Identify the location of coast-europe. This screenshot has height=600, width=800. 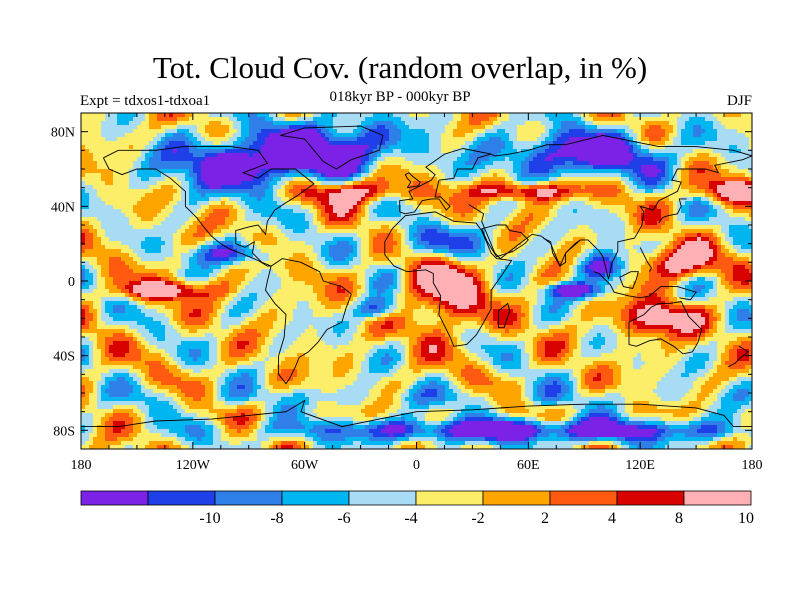
(445, 181).